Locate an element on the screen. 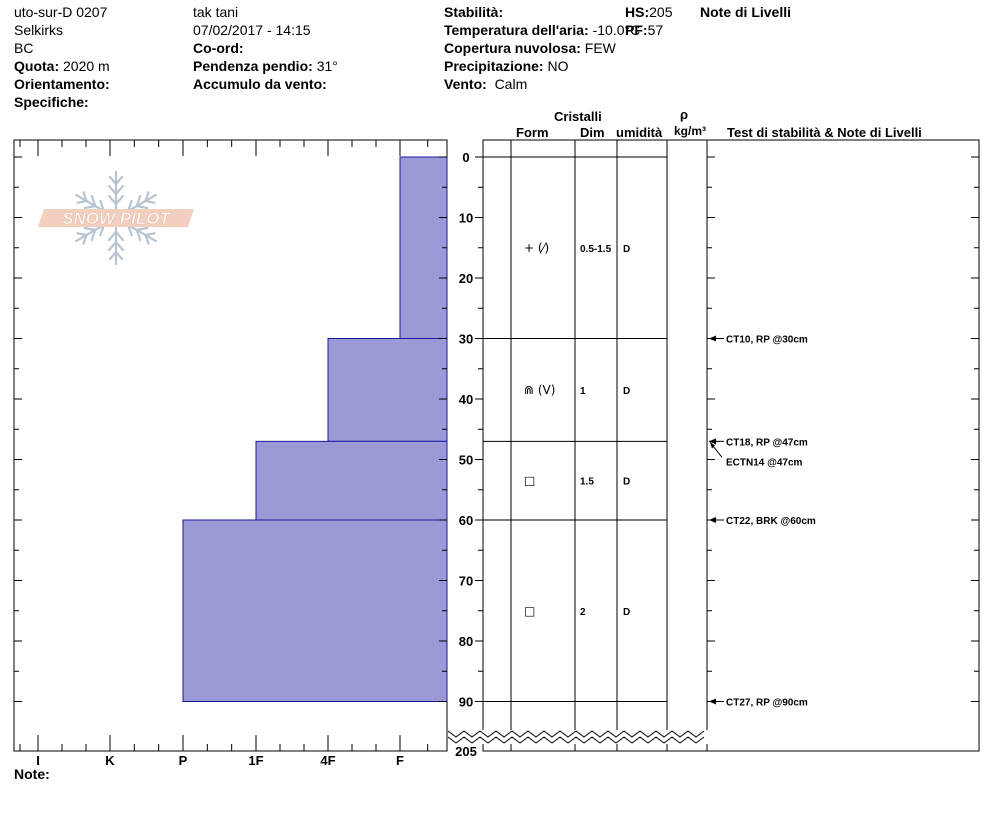  tests-header: Test di stabilità & Note di Livelli is located at coordinates (824, 132).